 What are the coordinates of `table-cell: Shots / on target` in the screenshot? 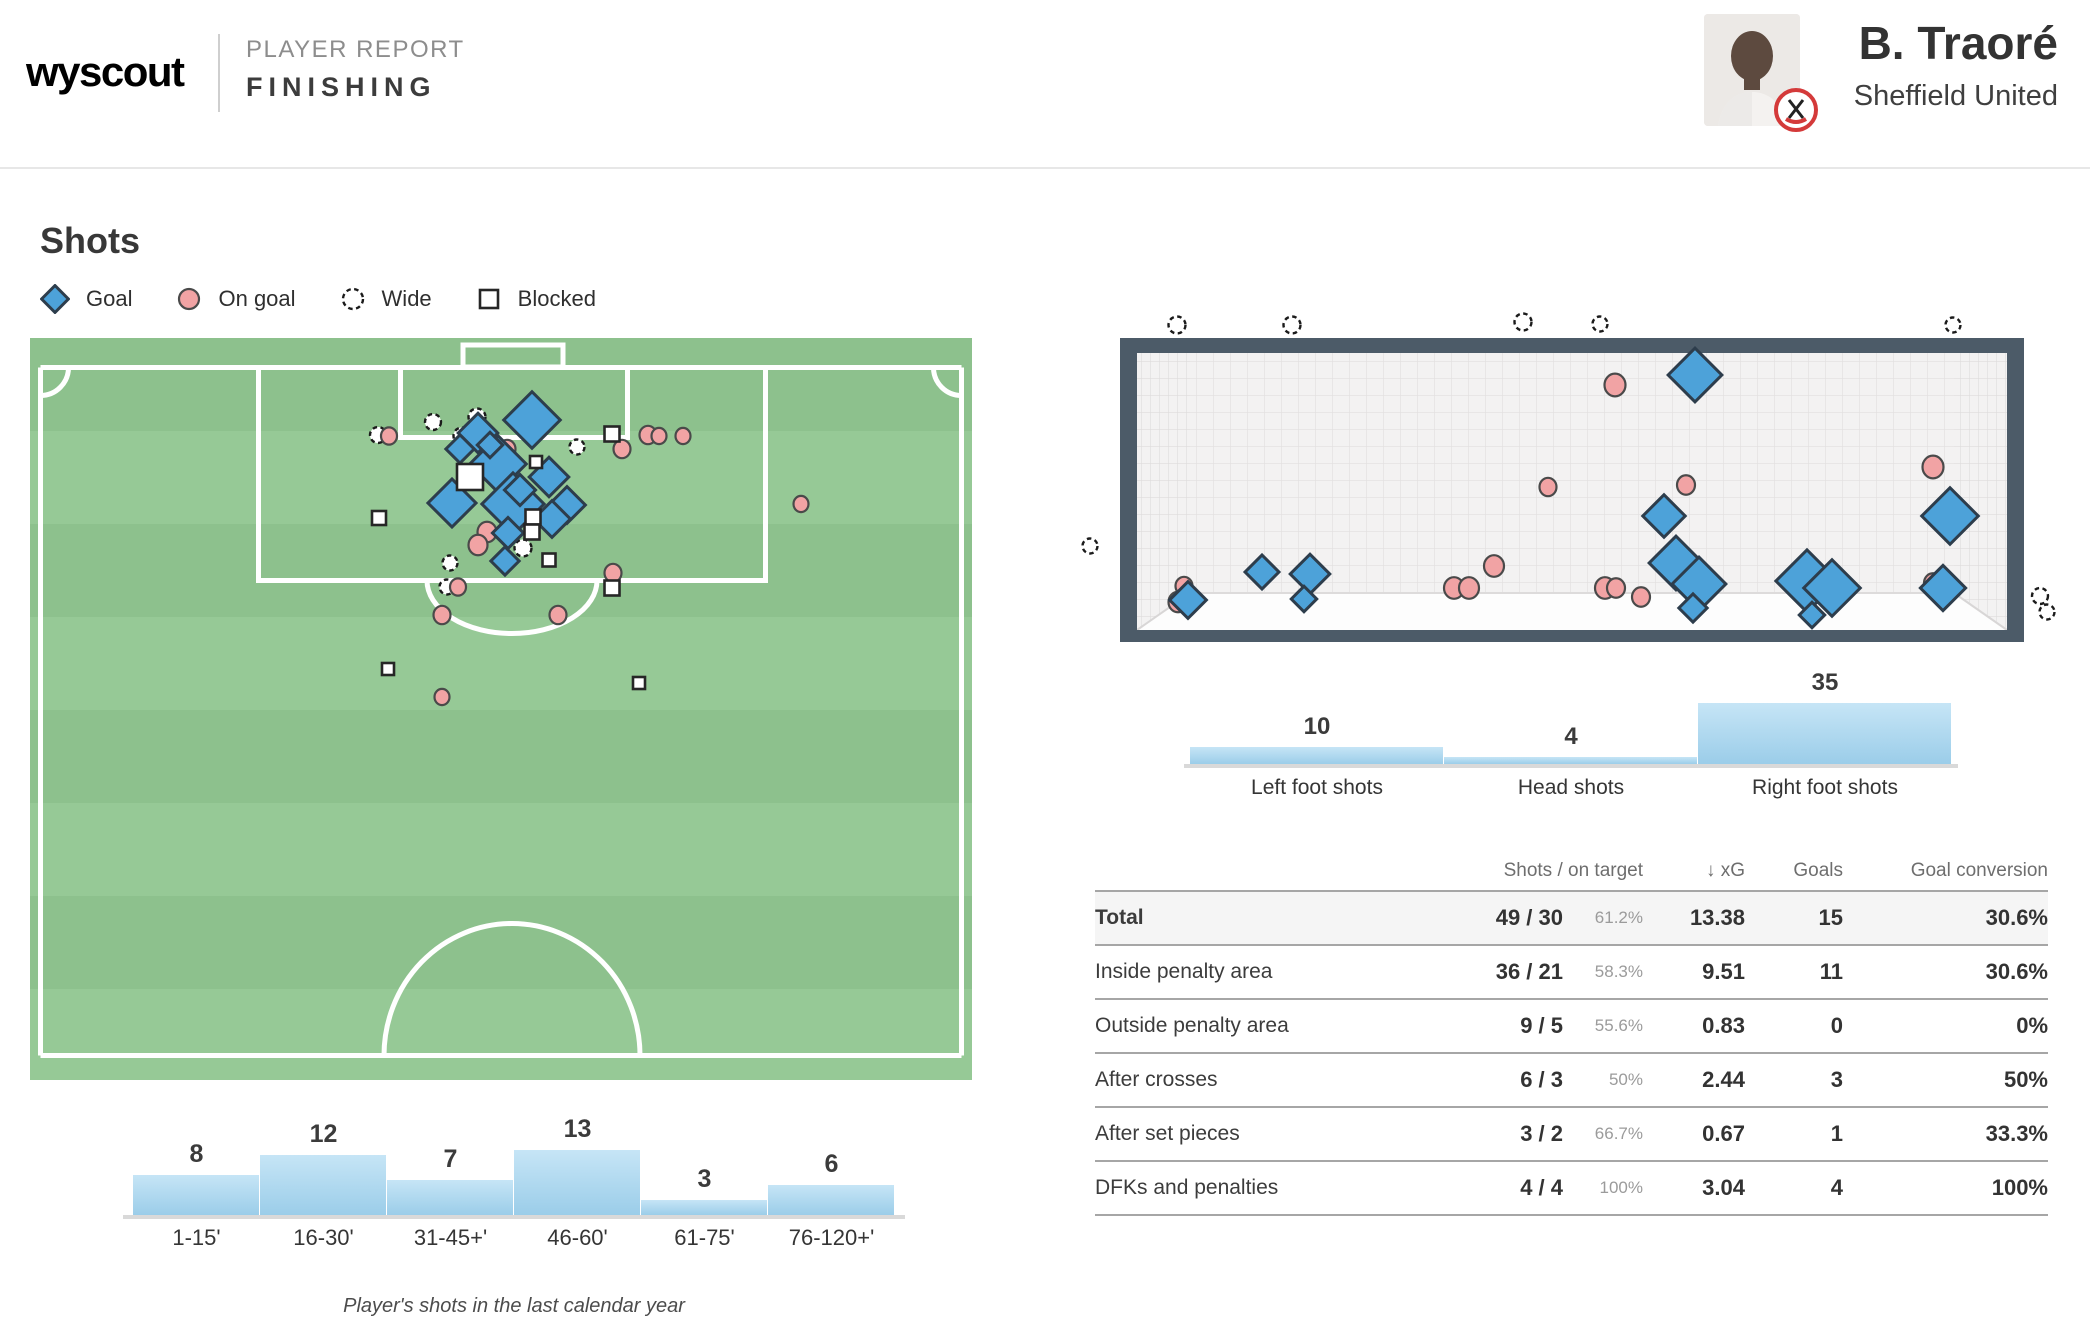 It's located at (1573, 870).